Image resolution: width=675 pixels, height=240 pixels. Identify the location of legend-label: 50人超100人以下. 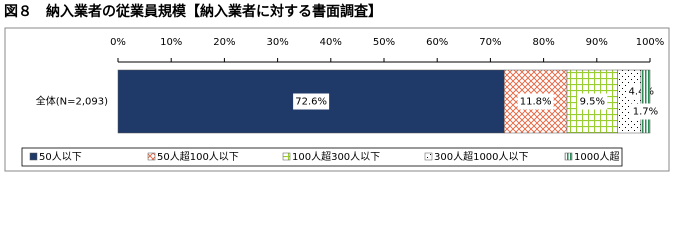
(198, 156).